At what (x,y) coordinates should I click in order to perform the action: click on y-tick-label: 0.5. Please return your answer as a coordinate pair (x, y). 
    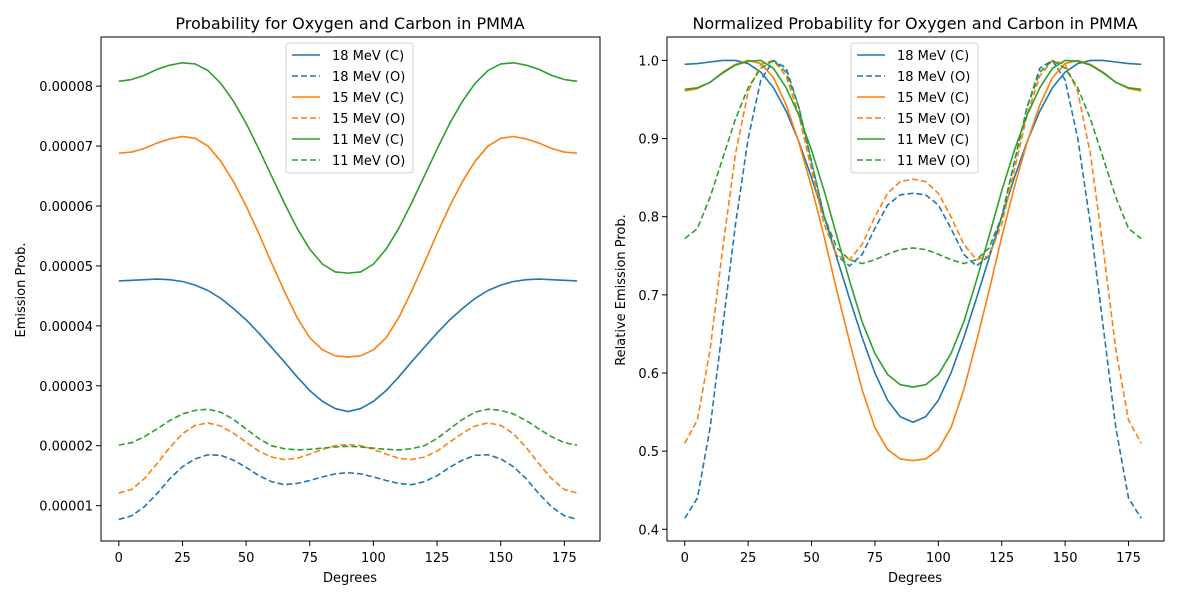
    Looking at the image, I should click on (648, 452).